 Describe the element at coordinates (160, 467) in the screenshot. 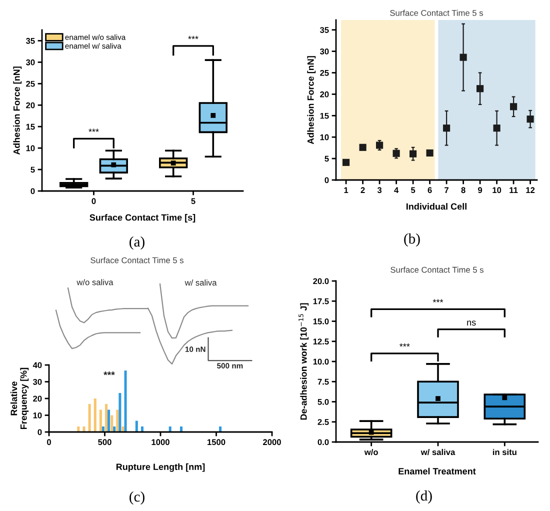

I see `x-axis-title: Rupture Length [nm]` at that location.